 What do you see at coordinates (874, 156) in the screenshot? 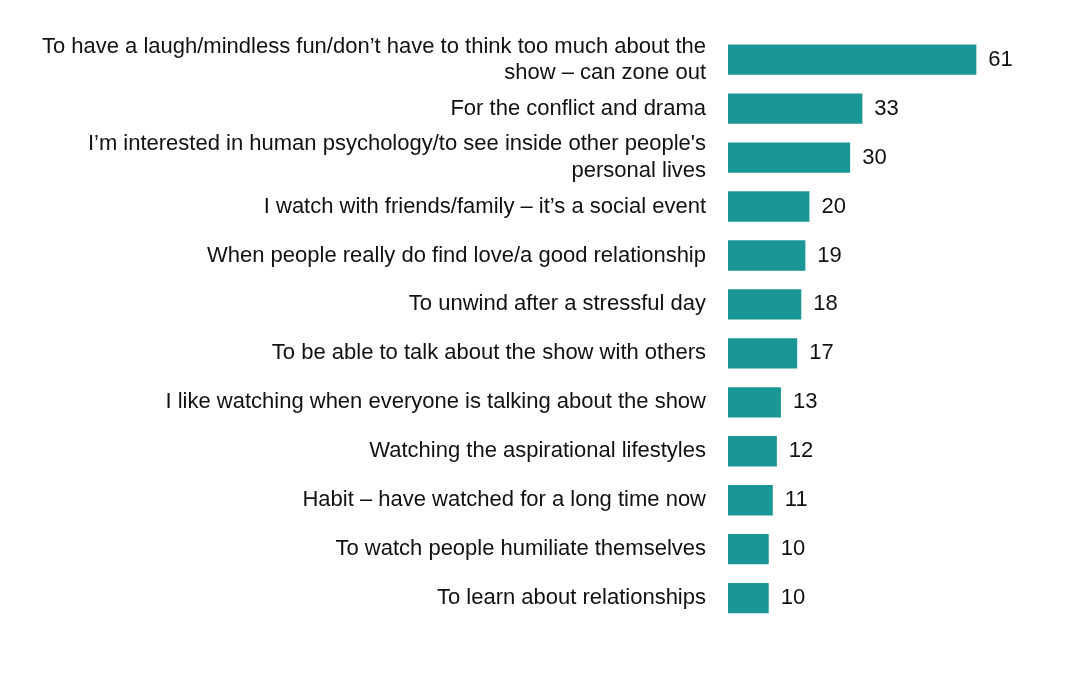
I see `data-label: 30` at bounding box center [874, 156].